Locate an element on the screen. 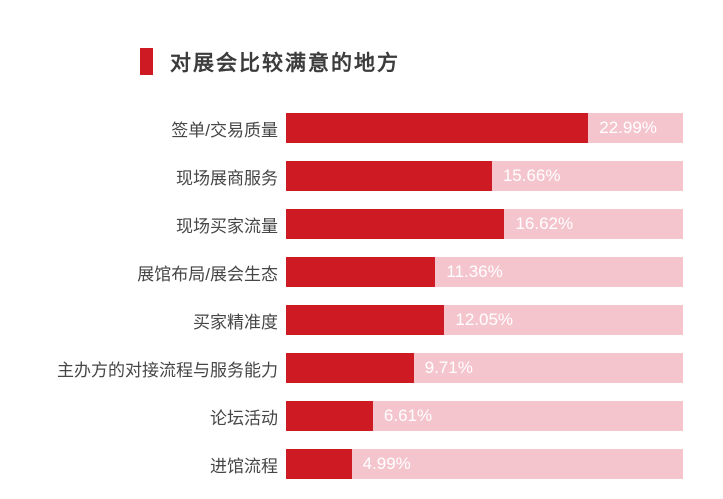  bar-track: 6.61% is located at coordinates (484, 416).